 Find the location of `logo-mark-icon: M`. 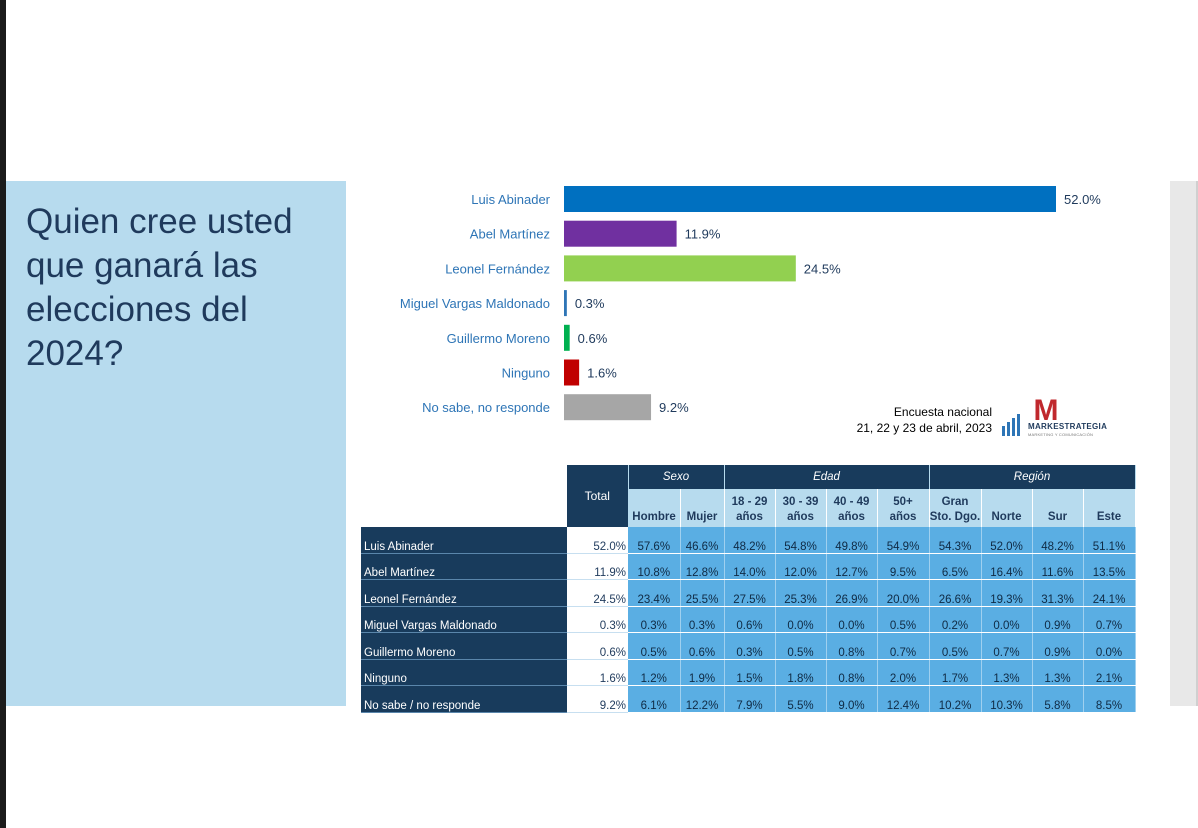

logo-mark-icon: M is located at coordinates (1030, 415).